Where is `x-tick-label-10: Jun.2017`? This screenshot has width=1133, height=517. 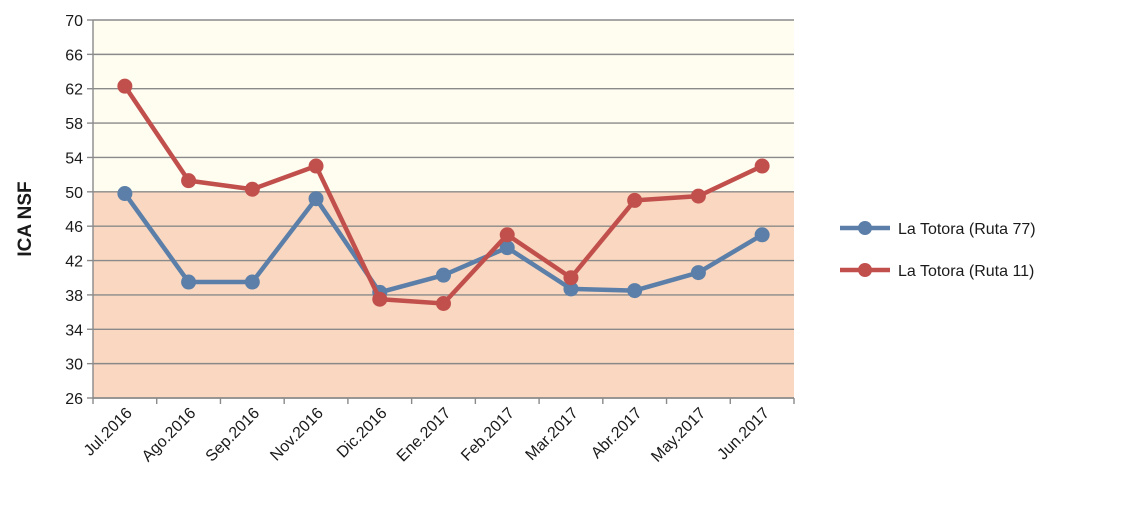 x-tick-label-10: Jun.2017 is located at coordinates (743, 434).